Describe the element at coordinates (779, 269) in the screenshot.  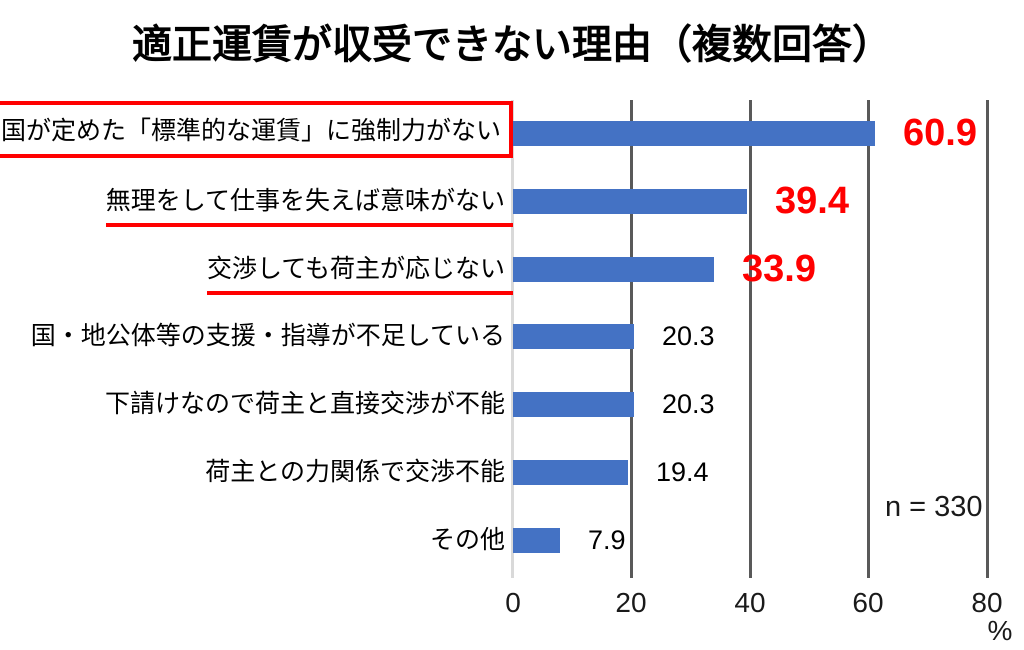
I see `value-label-highlighted: 33.9` at that location.